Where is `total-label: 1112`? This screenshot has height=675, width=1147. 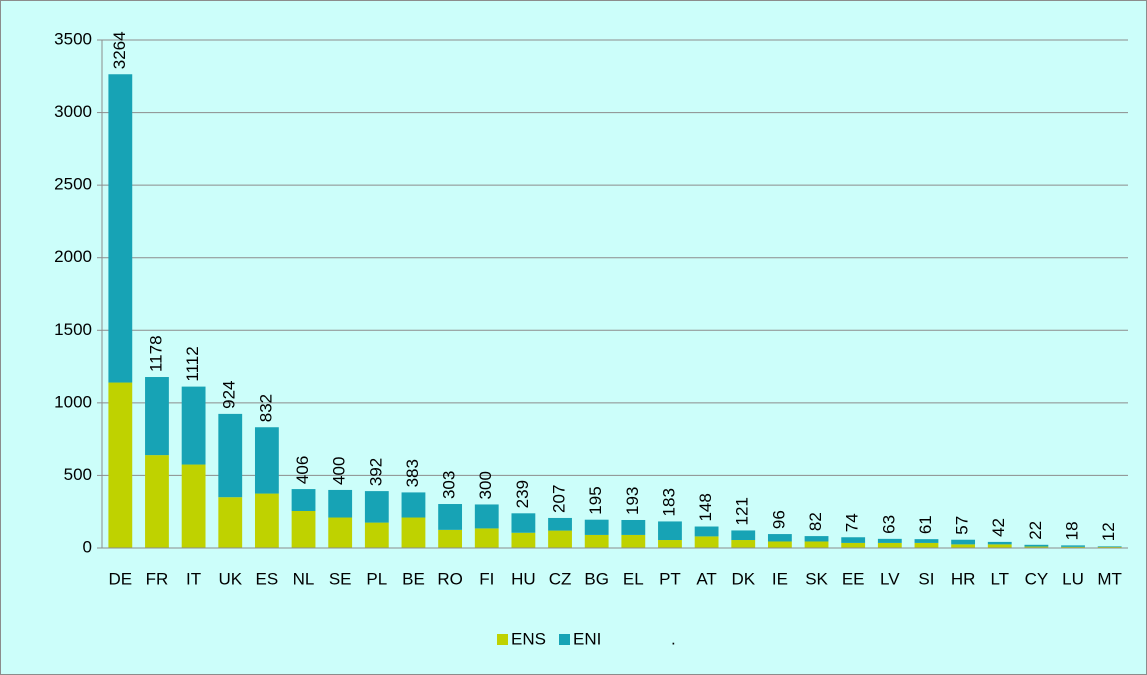 total-label: 1112 is located at coordinates (192, 363).